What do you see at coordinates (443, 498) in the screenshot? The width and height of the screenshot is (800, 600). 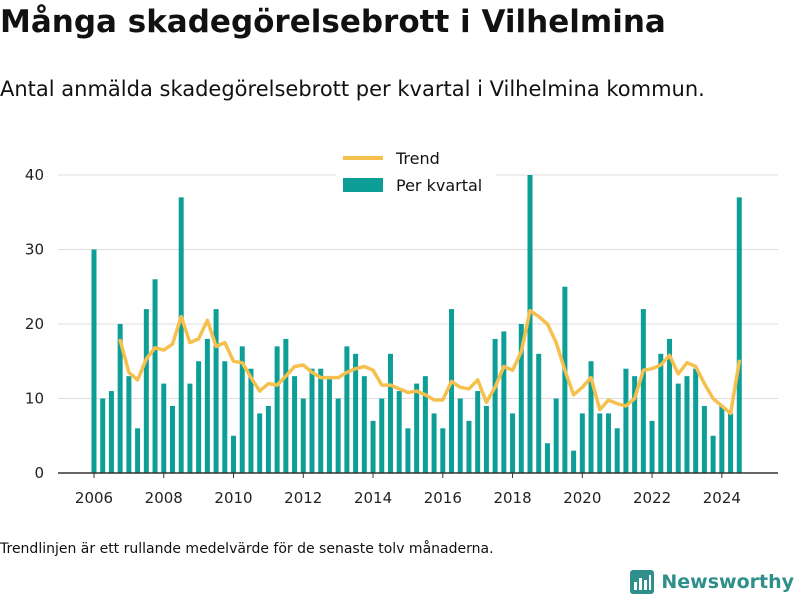 I see `x-tick-label: 2016` at bounding box center [443, 498].